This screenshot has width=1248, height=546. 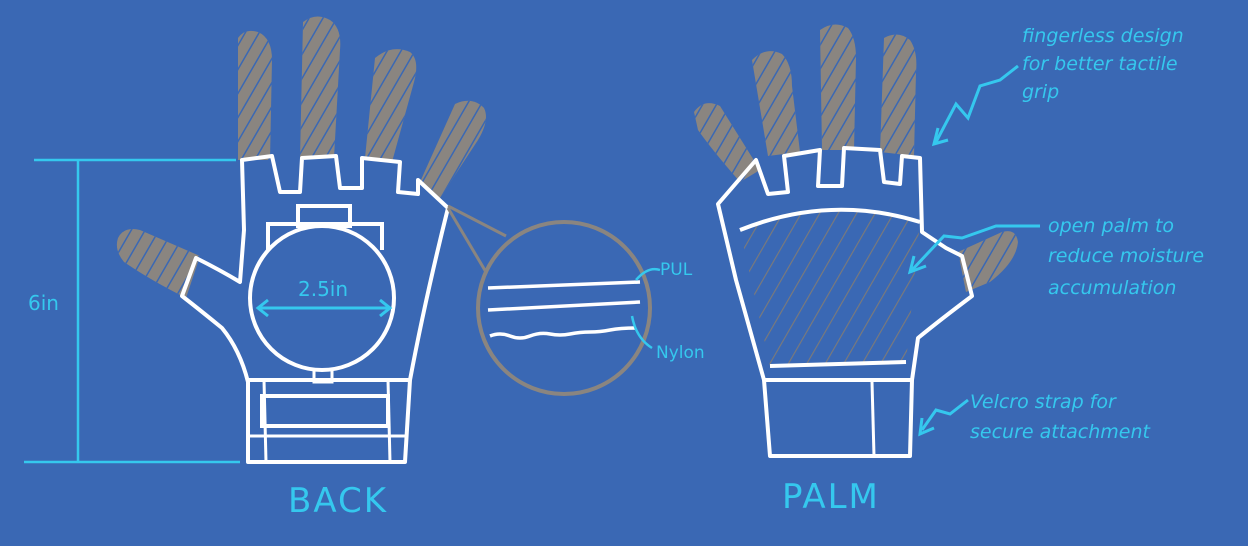 What do you see at coordinates (338, 501) in the screenshot?
I see `back-caption: BACK` at bounding box center [338, 501].